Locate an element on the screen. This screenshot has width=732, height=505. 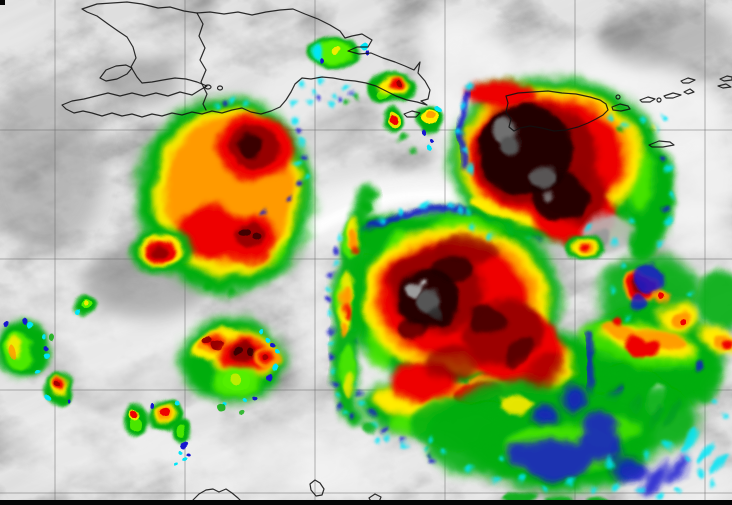
tiburon-edge-specks is located at coordinates (247, 196).